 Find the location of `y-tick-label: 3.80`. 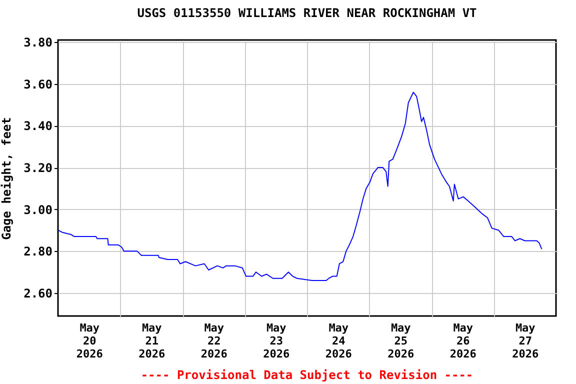

y-tick-label: 3.80 is located at coordinates (38, 43).